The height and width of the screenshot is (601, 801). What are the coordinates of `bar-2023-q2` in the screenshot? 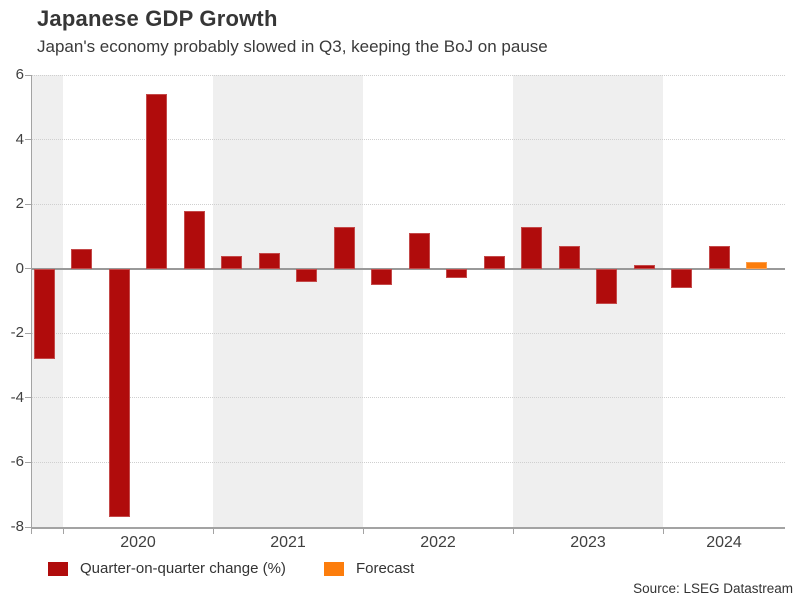 It's located at (569, 257).